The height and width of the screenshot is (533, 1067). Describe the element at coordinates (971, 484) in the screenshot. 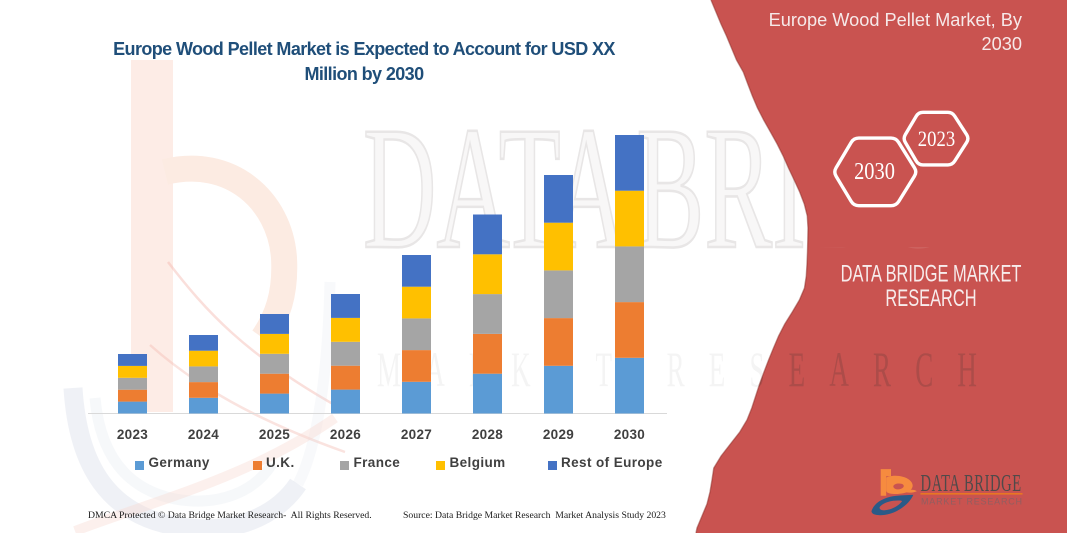

I see `svg-text: DATA BRIDGE` at that location.